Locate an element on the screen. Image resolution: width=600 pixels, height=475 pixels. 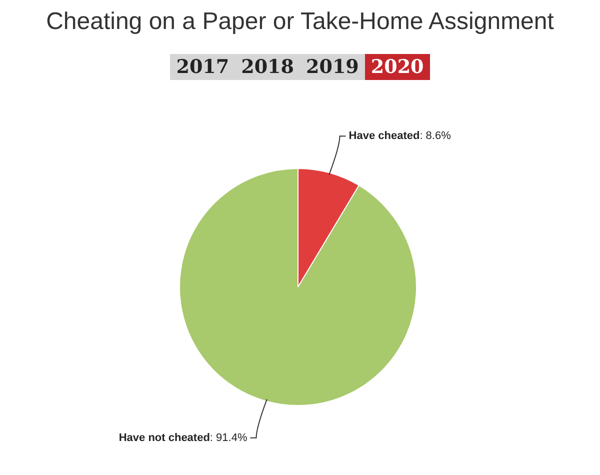
slice-label: Have cheated is located at coordinates (384, 136).